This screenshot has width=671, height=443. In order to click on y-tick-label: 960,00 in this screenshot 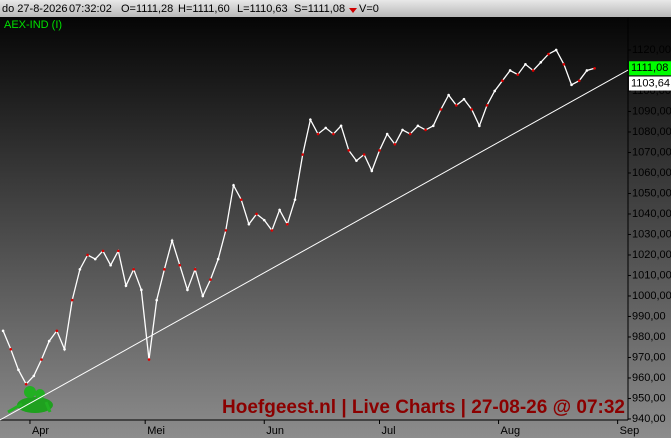, I will do `click(649, 378)`.